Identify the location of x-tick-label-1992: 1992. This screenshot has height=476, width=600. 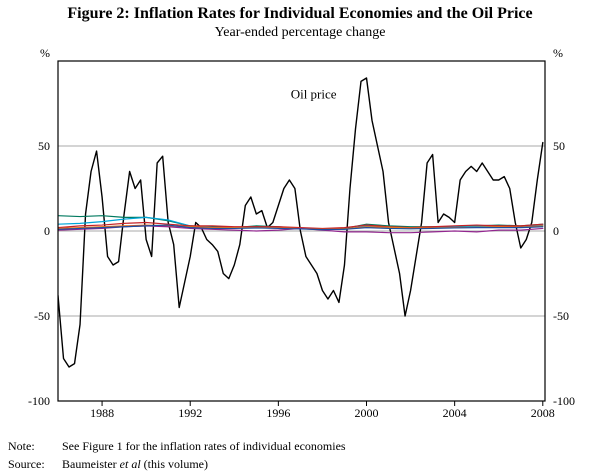
(190, 413).